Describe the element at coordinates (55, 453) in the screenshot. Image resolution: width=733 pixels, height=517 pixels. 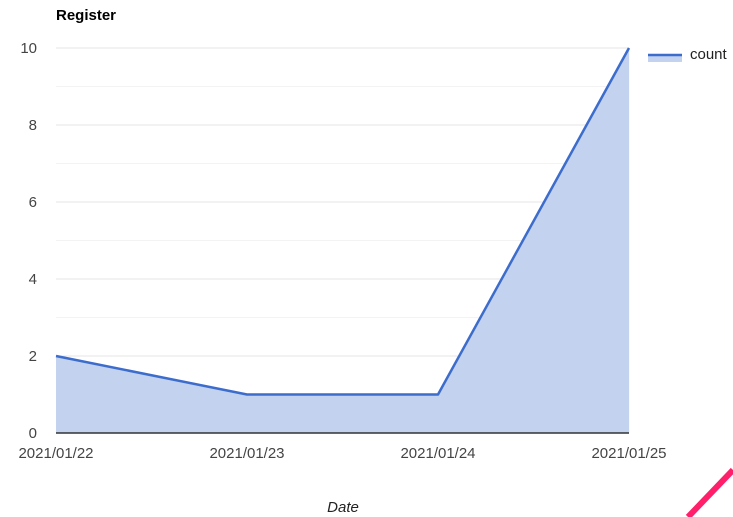
I see `x-tick-label: 2021/01/22` at that location.